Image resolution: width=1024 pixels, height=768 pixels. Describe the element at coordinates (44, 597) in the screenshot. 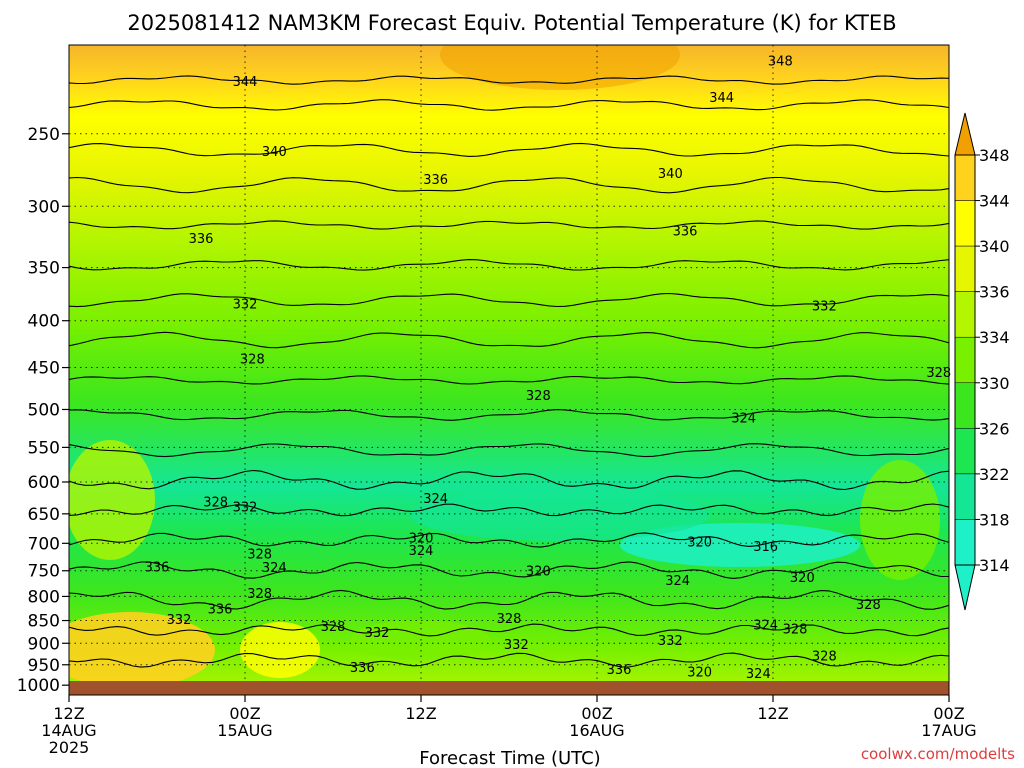

I see `y-tick-label-800: 800` at that location.